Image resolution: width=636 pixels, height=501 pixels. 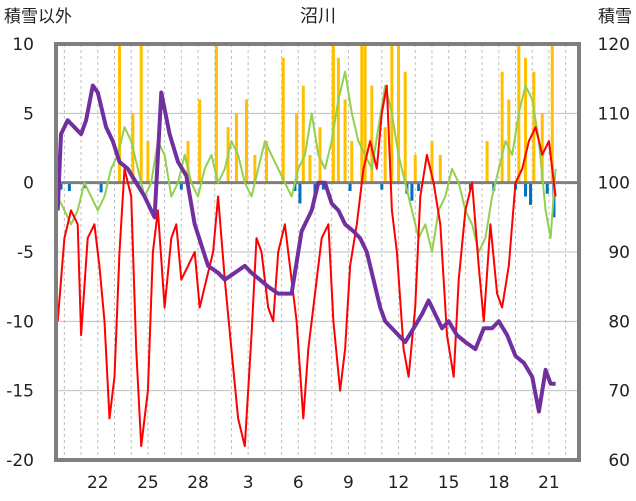 What do you see at coordinates (614, 114) in the screenshot?
I see `right-tick-label: 110` at bounding box center [614, 114].